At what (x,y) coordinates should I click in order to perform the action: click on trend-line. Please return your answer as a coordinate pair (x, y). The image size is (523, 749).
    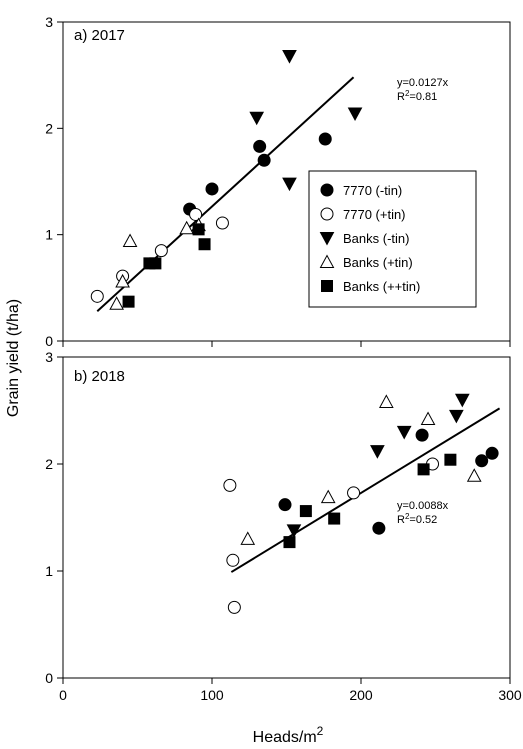
    Looking at the image, I should click on (365, 490).